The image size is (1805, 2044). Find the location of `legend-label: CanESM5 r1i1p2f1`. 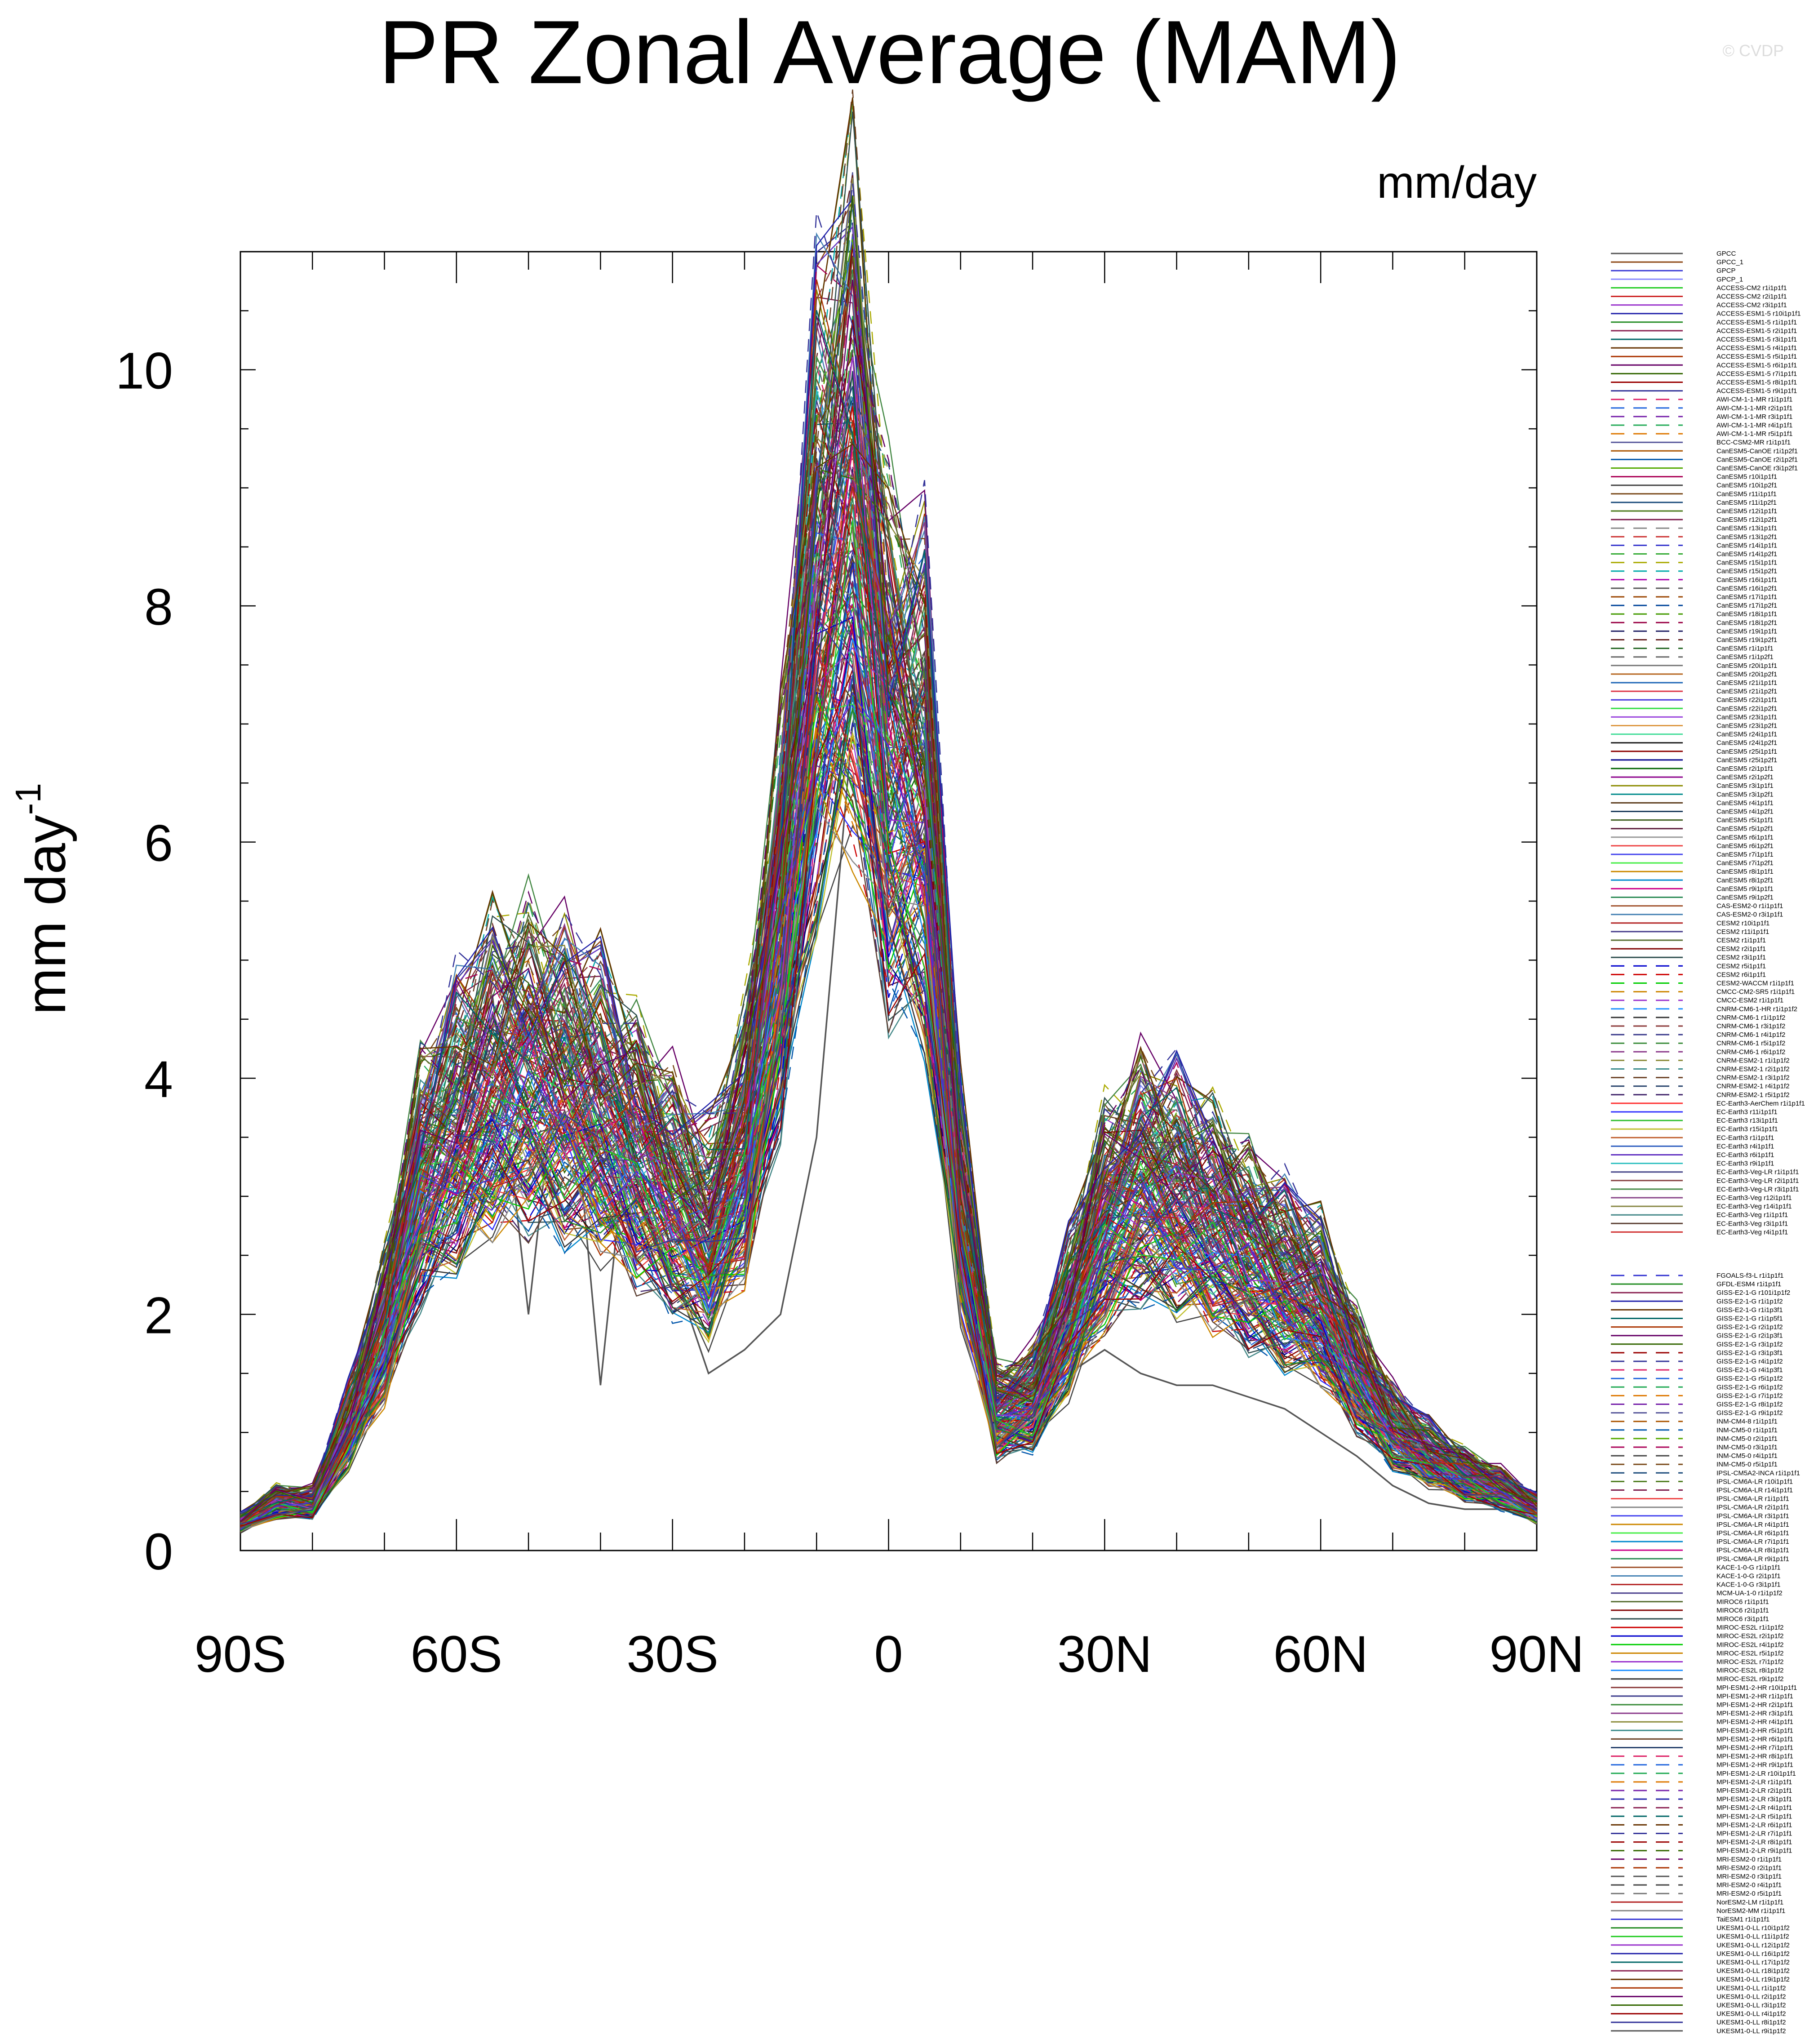

legend-label: CanESM5 r1i1p2f1 is located at coordinates (1745, 657).